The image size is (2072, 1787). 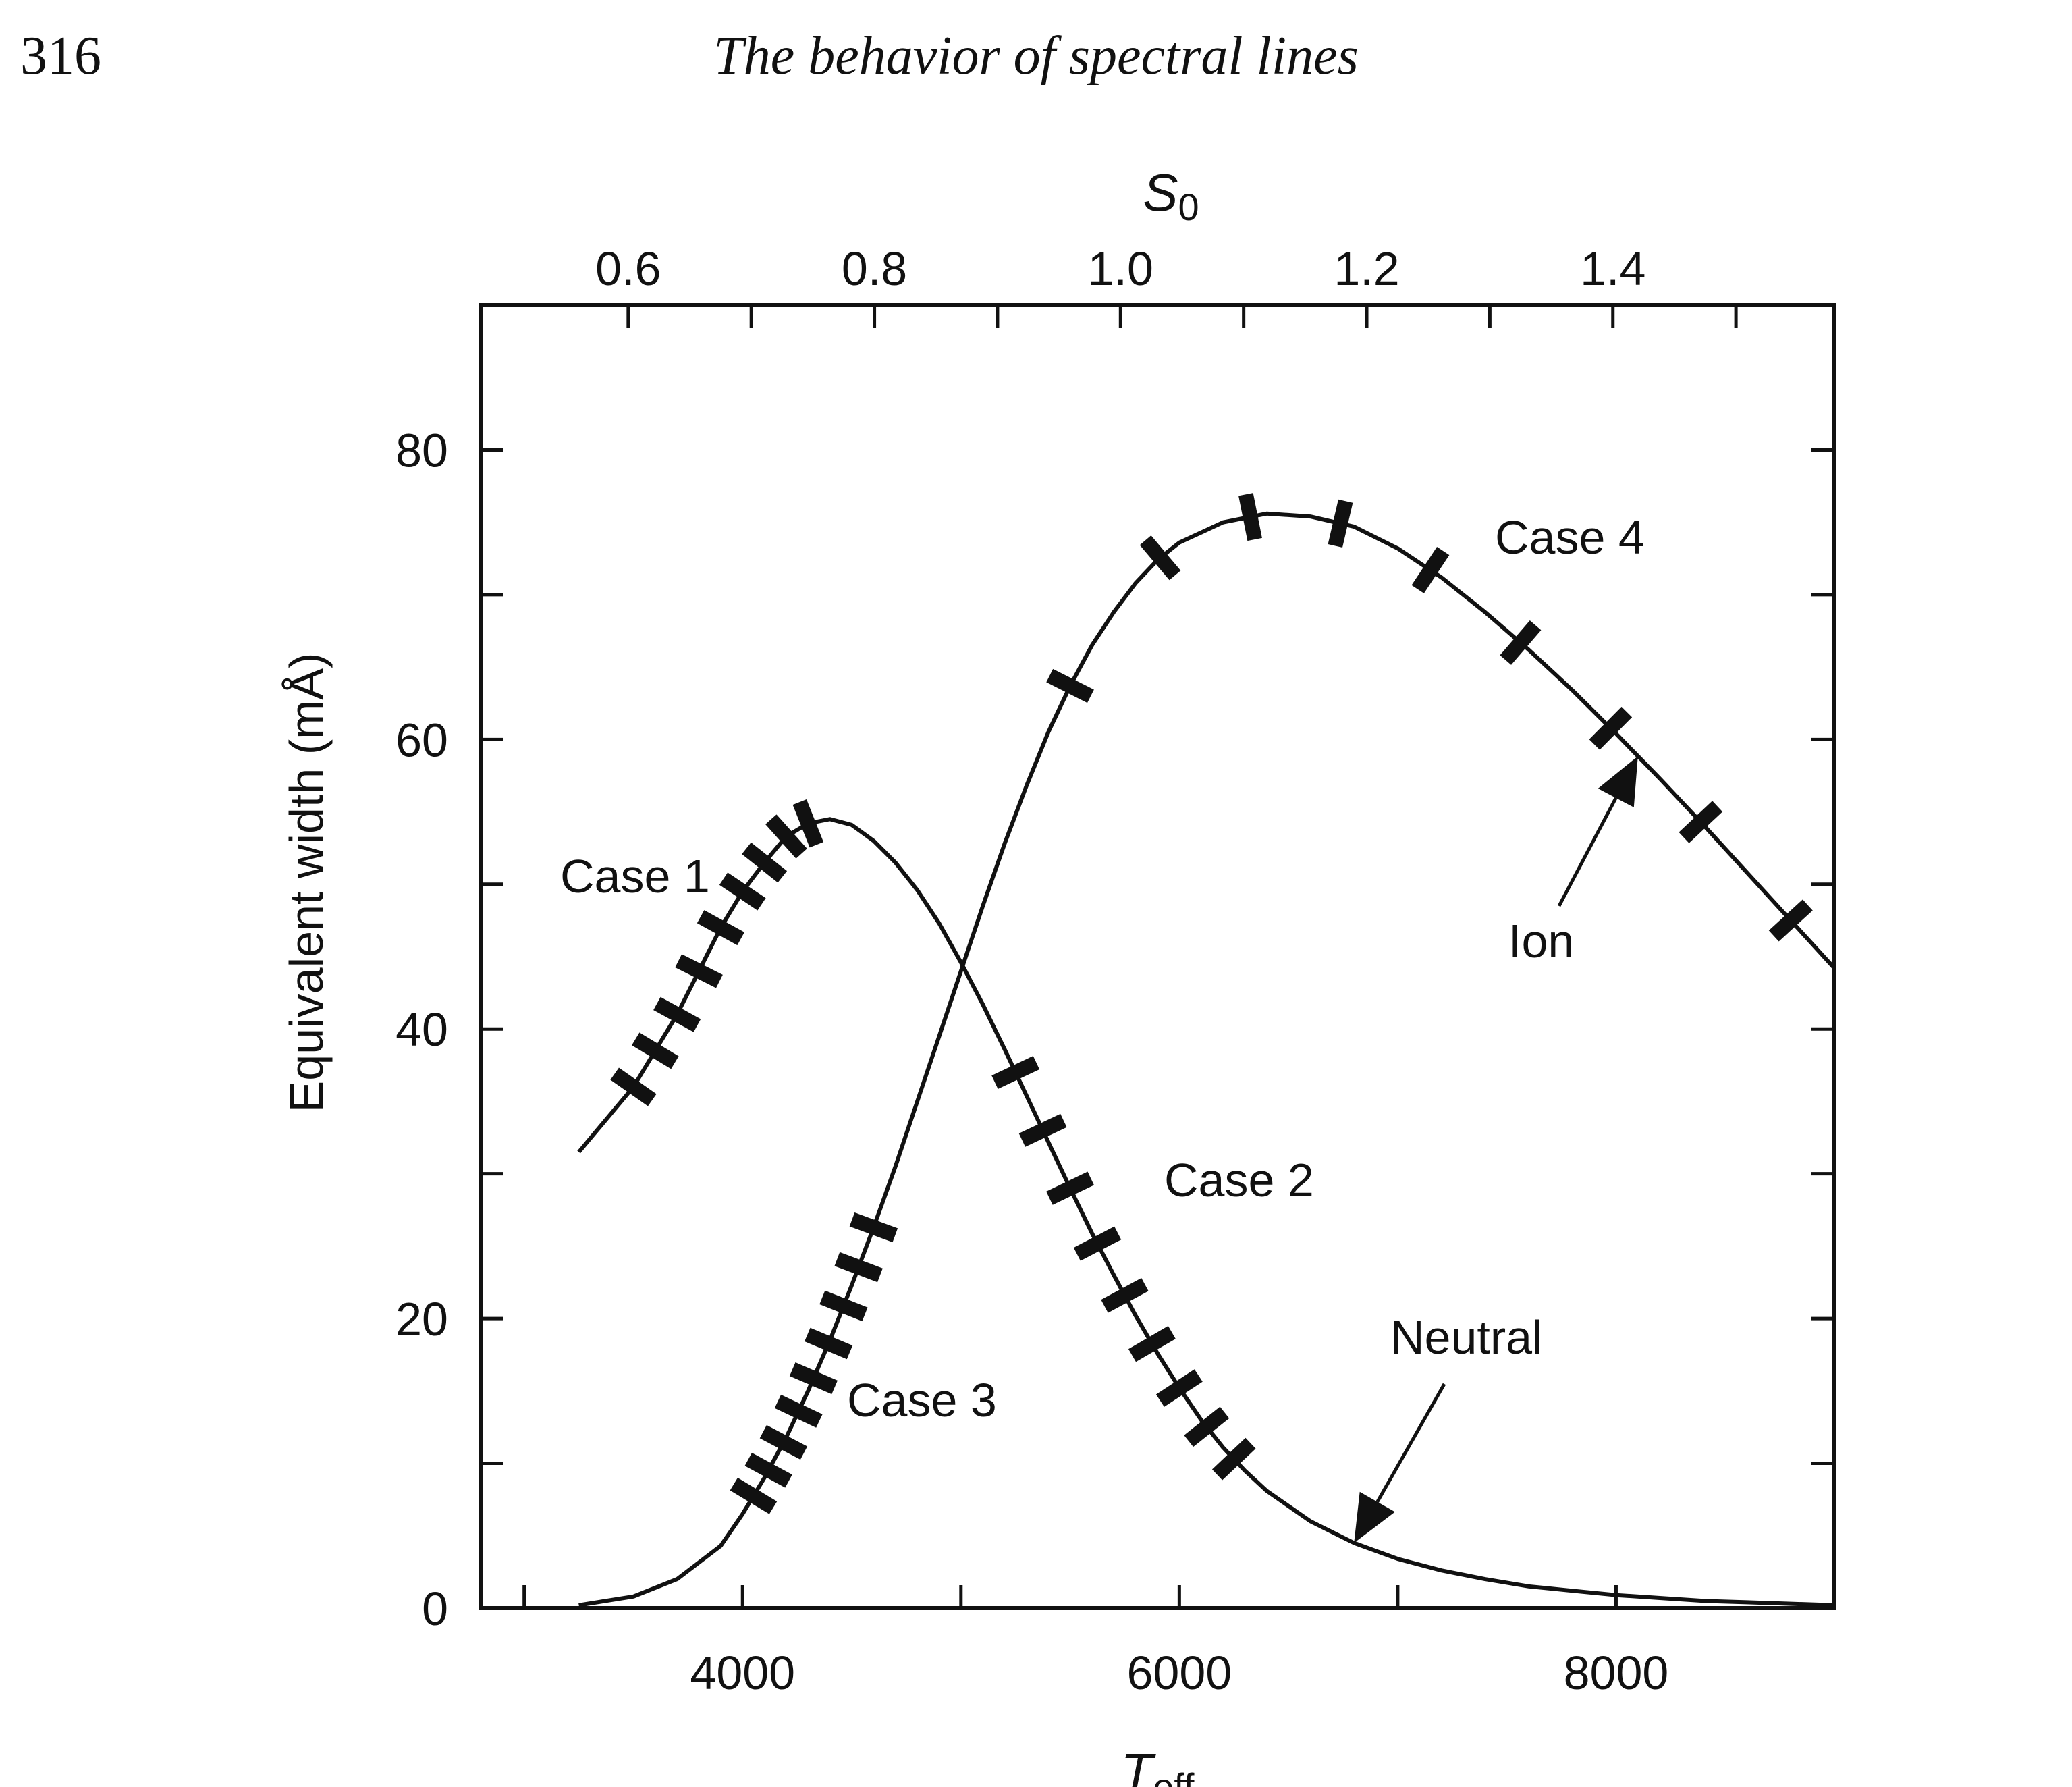 What do you see at coordinates (1120, 268) in the screenshot?
I see `top-tick-label: 1.0` at bounding box center [1120, 268].